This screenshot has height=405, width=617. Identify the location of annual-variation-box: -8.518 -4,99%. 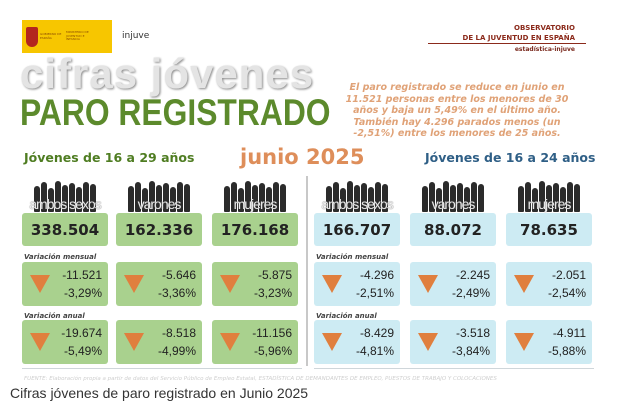
(159, 342).